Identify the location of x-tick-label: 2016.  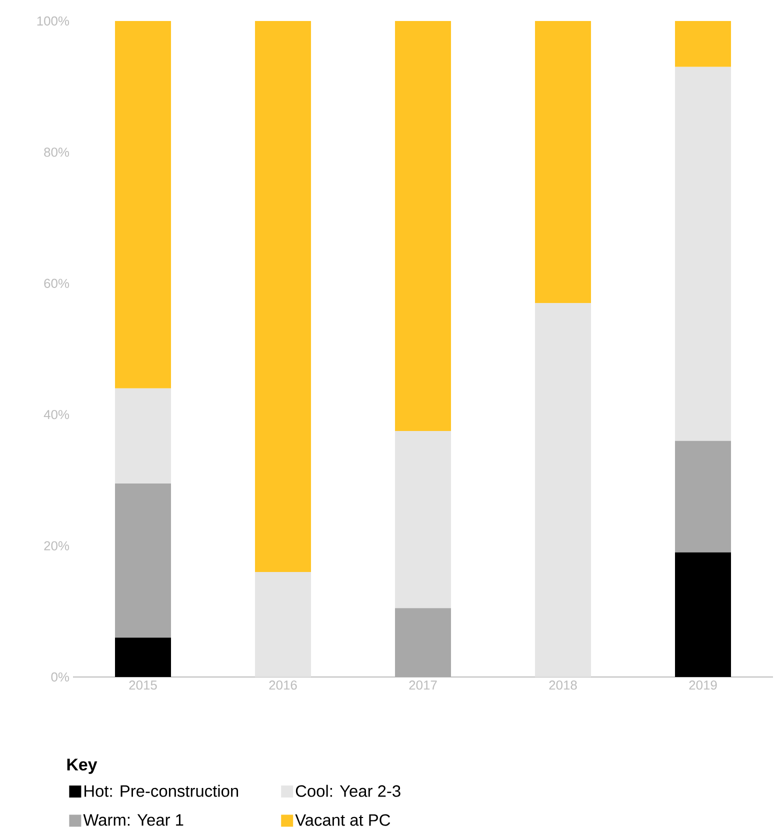
(283, 685).